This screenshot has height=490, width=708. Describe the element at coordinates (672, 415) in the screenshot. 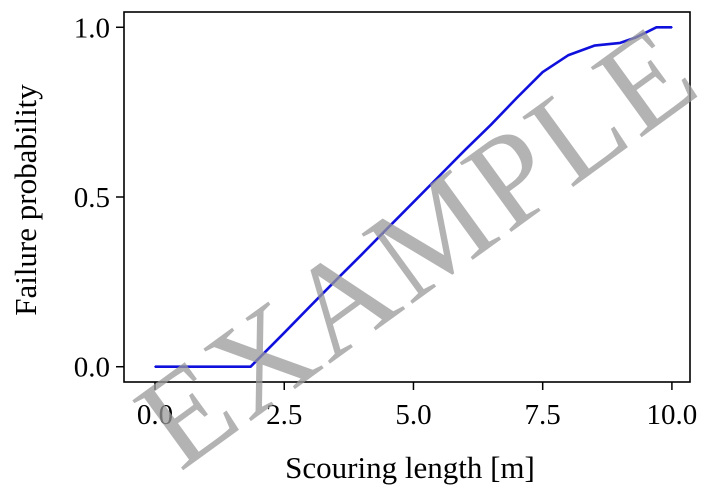

I see `x-tick-label: 10.0` at that location.